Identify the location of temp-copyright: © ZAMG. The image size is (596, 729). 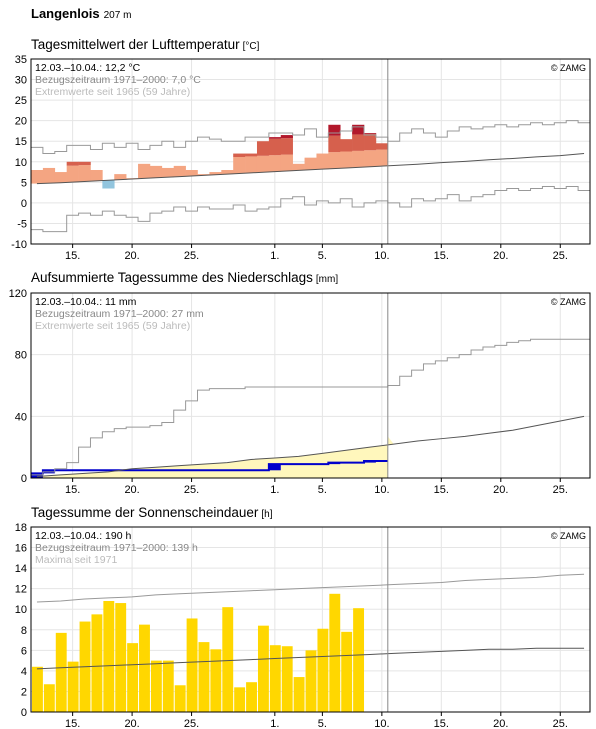
(568, 68).